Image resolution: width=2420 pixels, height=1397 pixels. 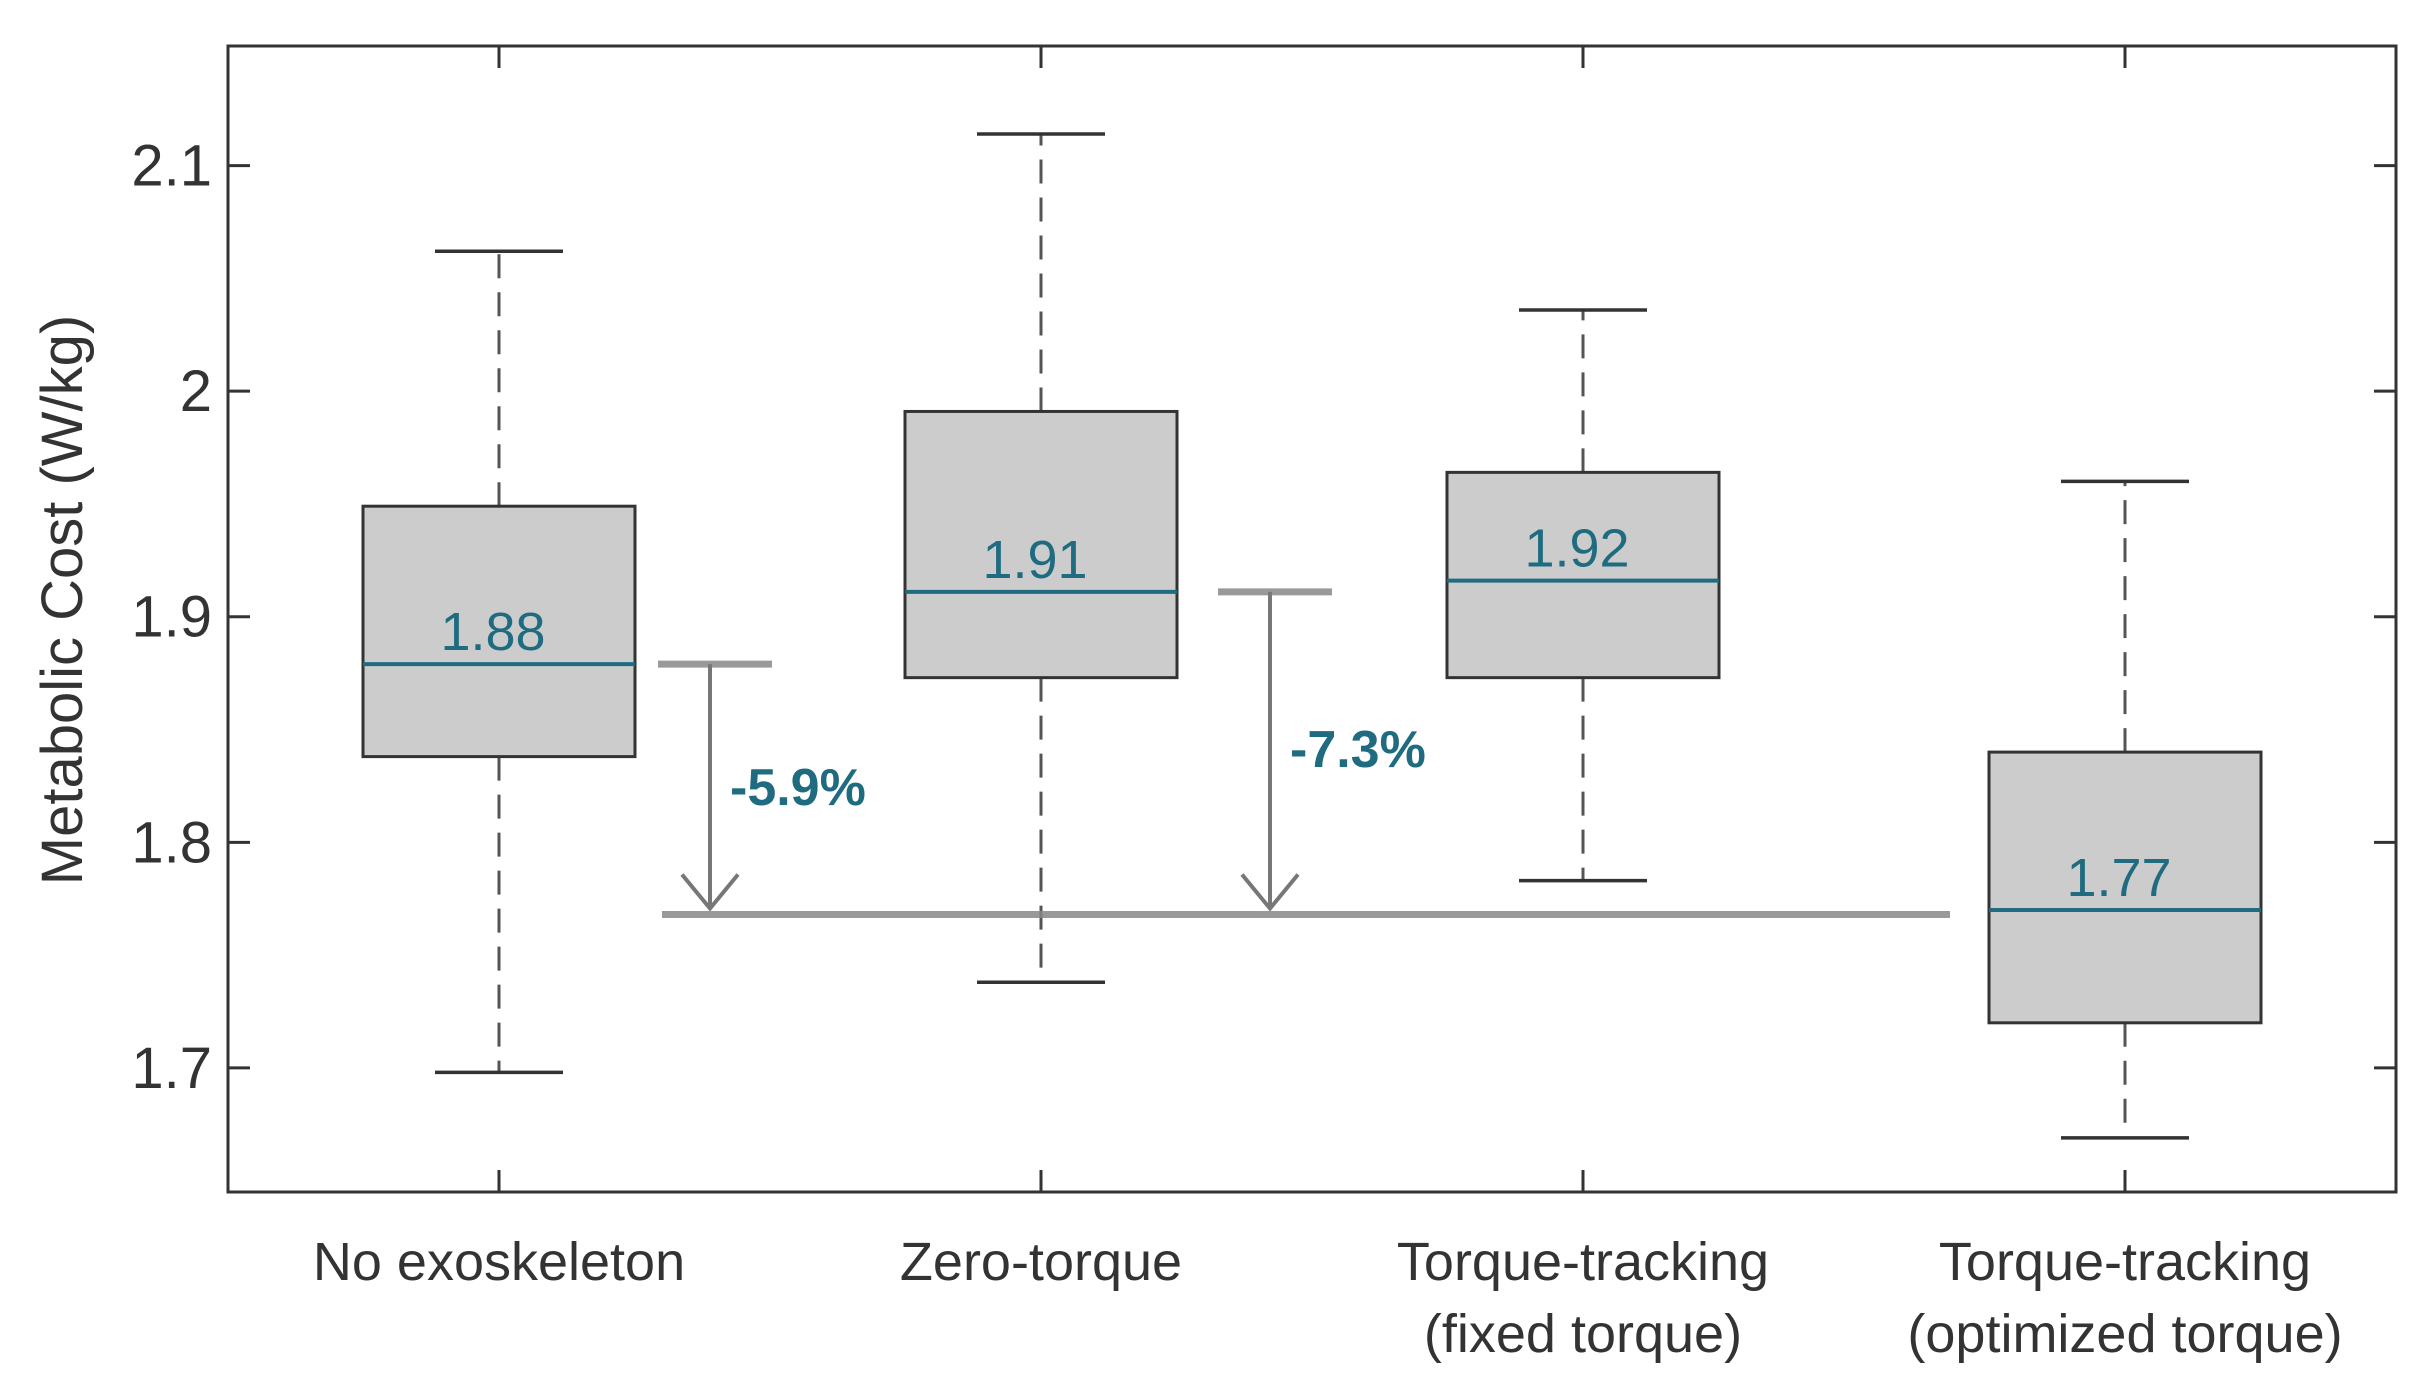 I want to click on box-group: 1.91, so click(x=1041, y=558).